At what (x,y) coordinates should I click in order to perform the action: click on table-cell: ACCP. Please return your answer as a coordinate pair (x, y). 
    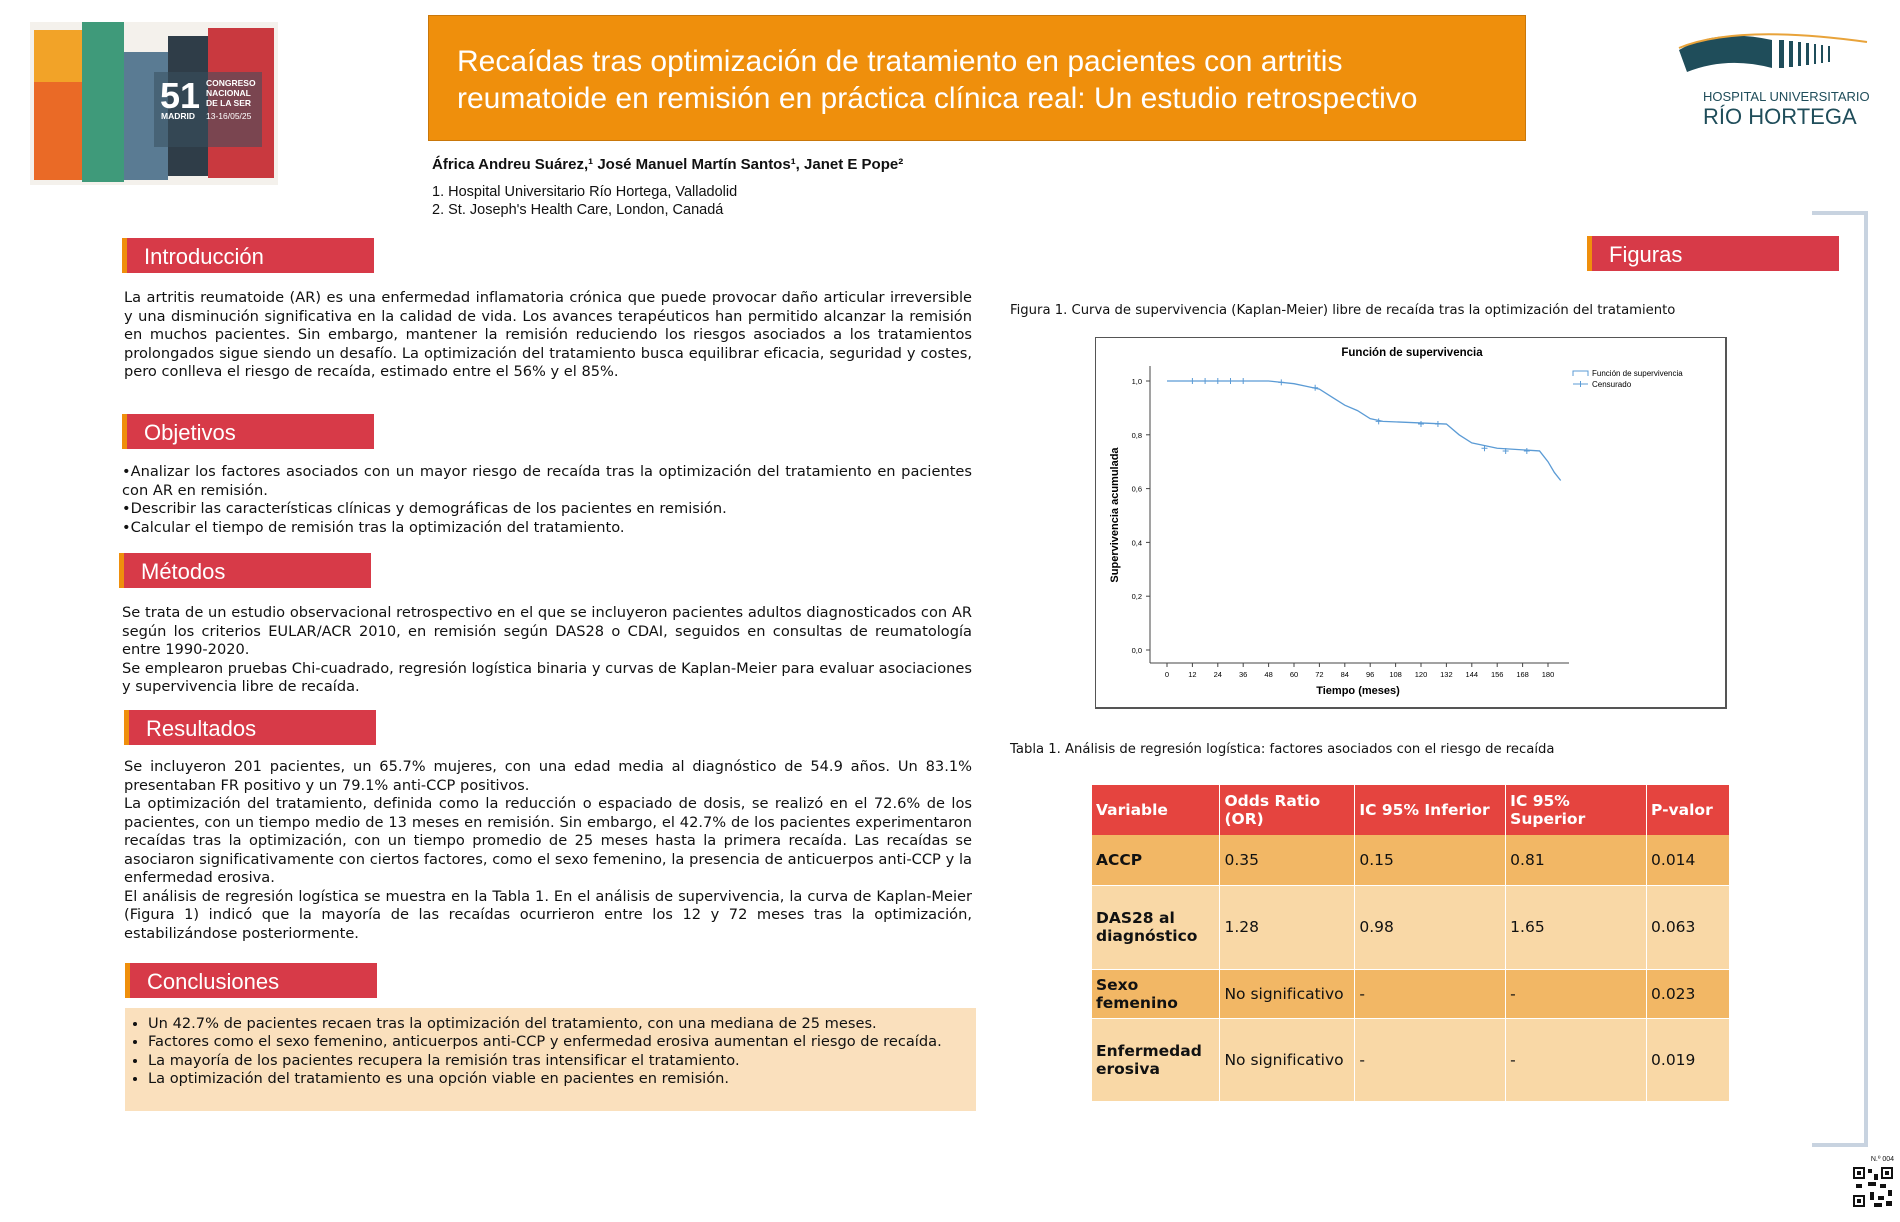
    Looking at the image, I should click on (1156, 860).